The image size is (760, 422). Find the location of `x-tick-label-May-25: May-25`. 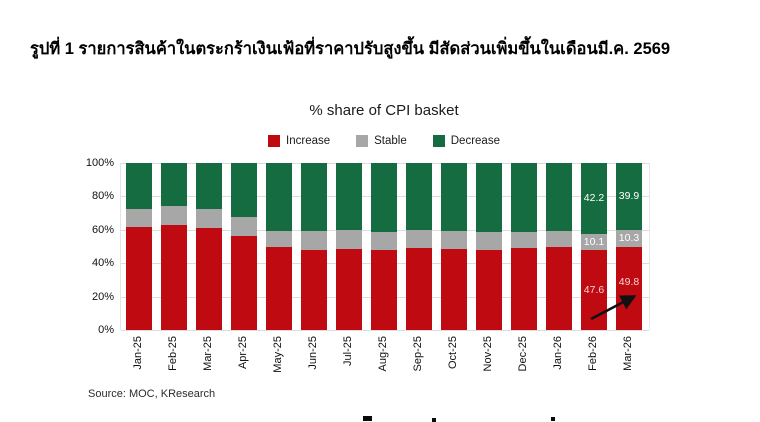

x-tick-label-May-25: May-25 is located at coordinates (278, 361).